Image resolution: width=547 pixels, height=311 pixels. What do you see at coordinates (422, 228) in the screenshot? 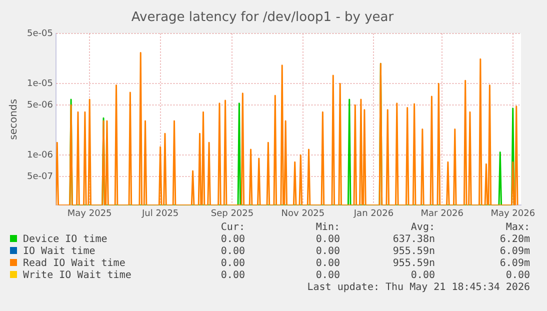
I see `text: Avg:` at bounding box center [422, 228].